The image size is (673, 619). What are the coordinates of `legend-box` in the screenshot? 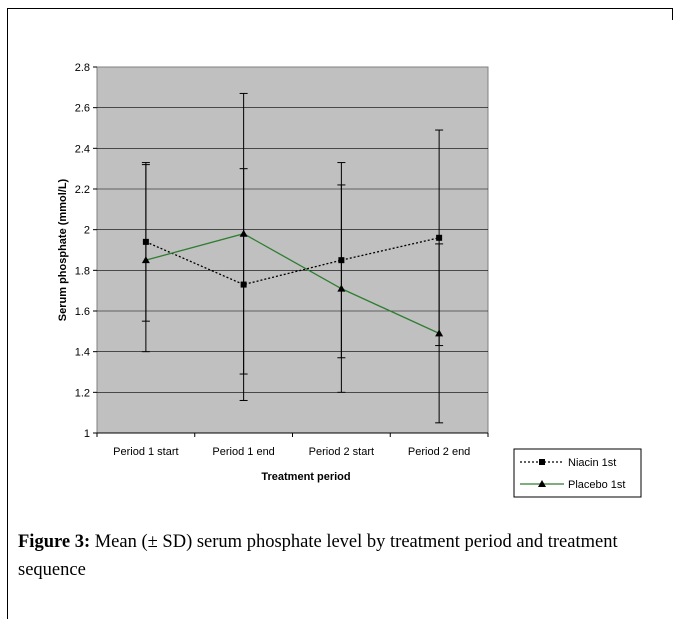 It's located at (577, 473).